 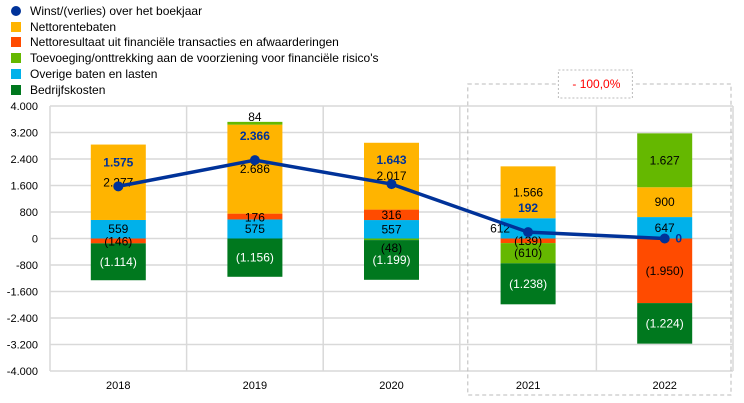 I want to click on data-label: (1.238), so click(x=528, y=284).